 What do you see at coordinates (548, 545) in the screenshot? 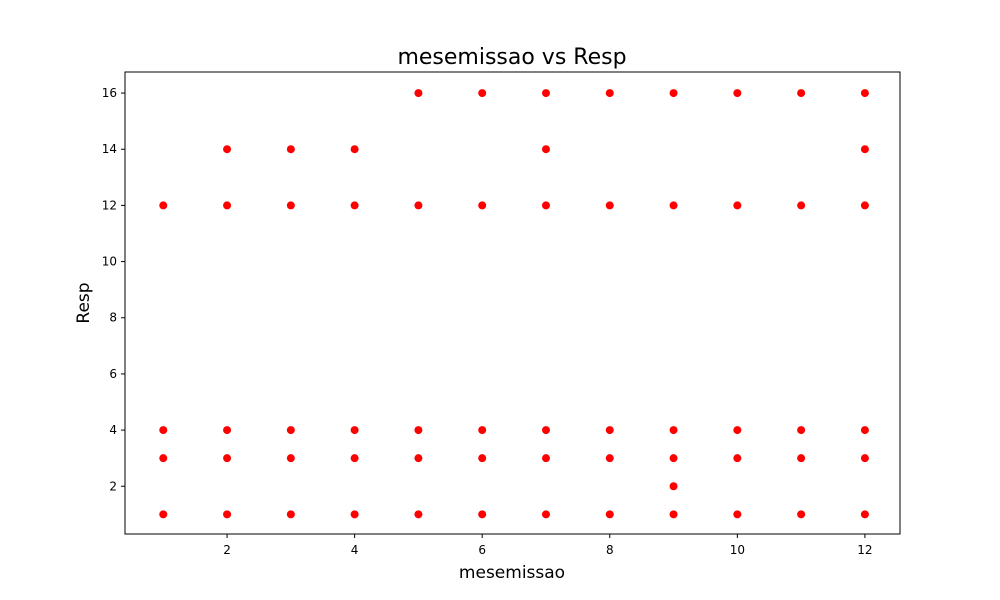
I see `x-axis: 2 4 6 8 10 12` at bounding box center [548, 545].